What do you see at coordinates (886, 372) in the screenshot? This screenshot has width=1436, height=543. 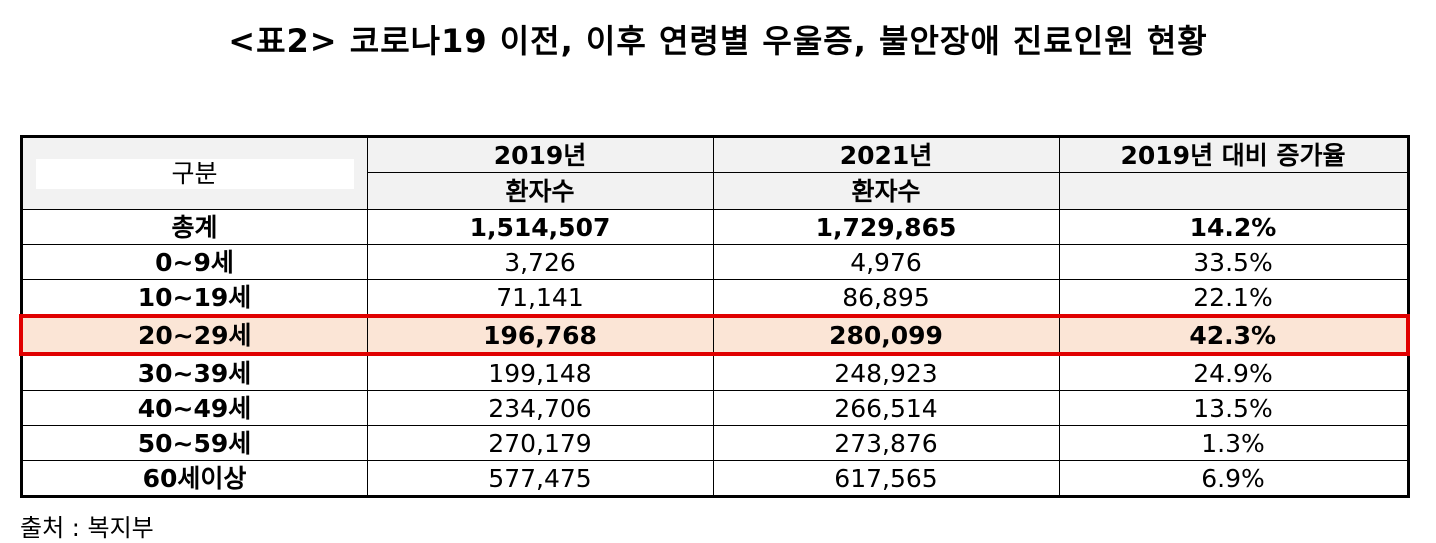 I see `cell-2021: 248,923` at bounding box center [886, 372].